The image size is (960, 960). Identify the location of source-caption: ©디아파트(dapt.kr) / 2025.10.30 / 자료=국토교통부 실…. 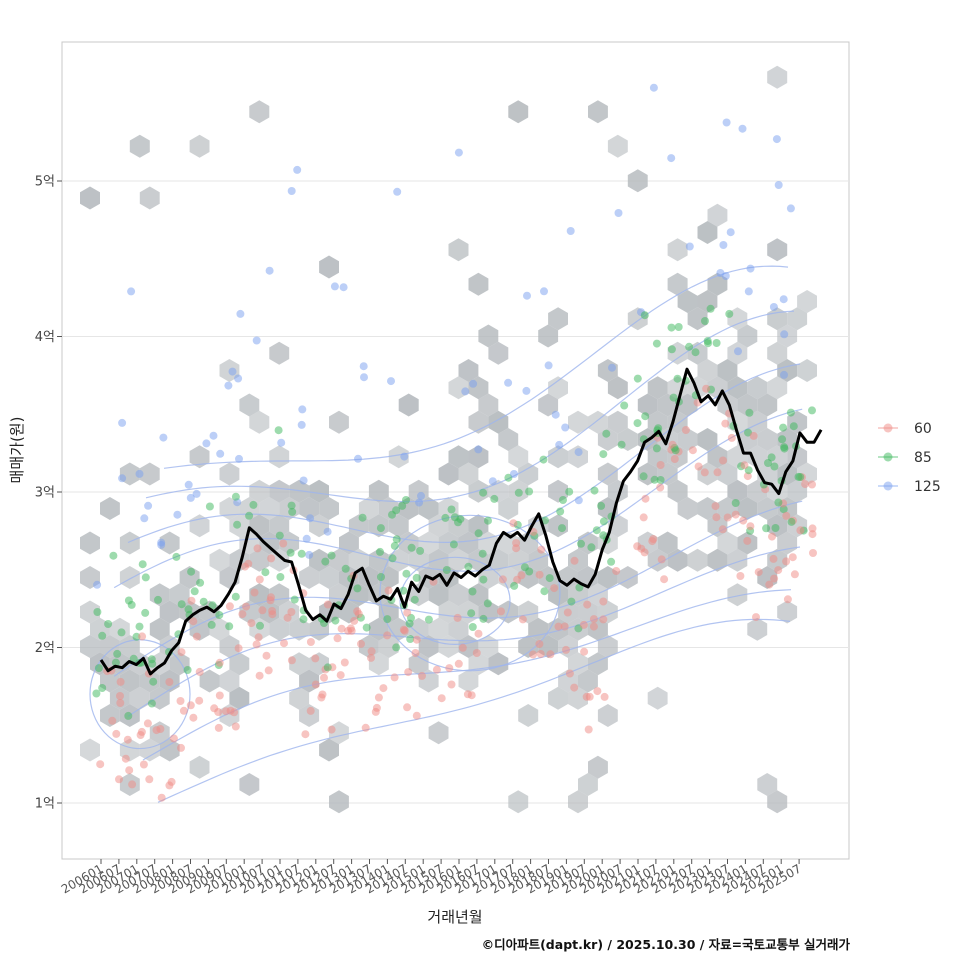
(665, 944).